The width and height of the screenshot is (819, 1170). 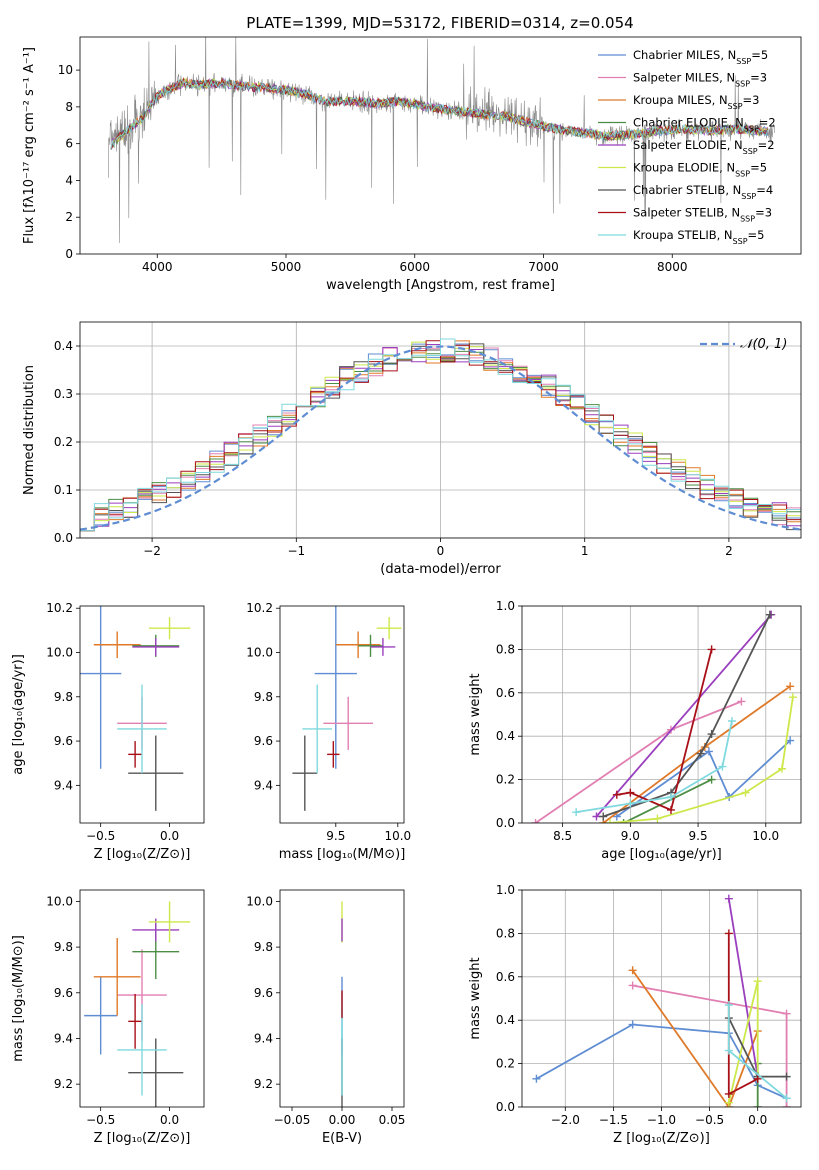 What do you see at coordinates (69, 180) in the screenshot?
I see `y-tick-label: 4` at bounding box center [69, 180].